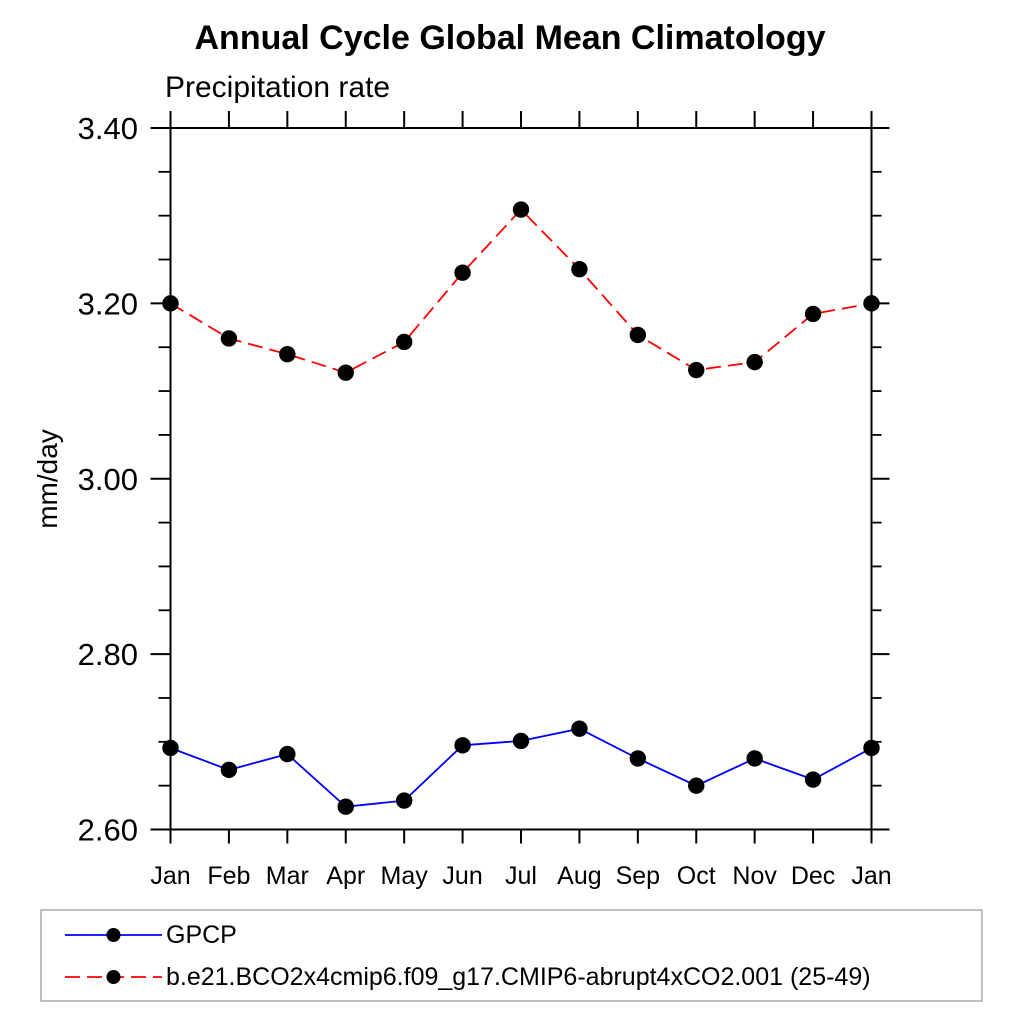 The height and width of the screenshot is (1024, 1024). I want to click on x-tick-label: Nov, so click(754, 876).